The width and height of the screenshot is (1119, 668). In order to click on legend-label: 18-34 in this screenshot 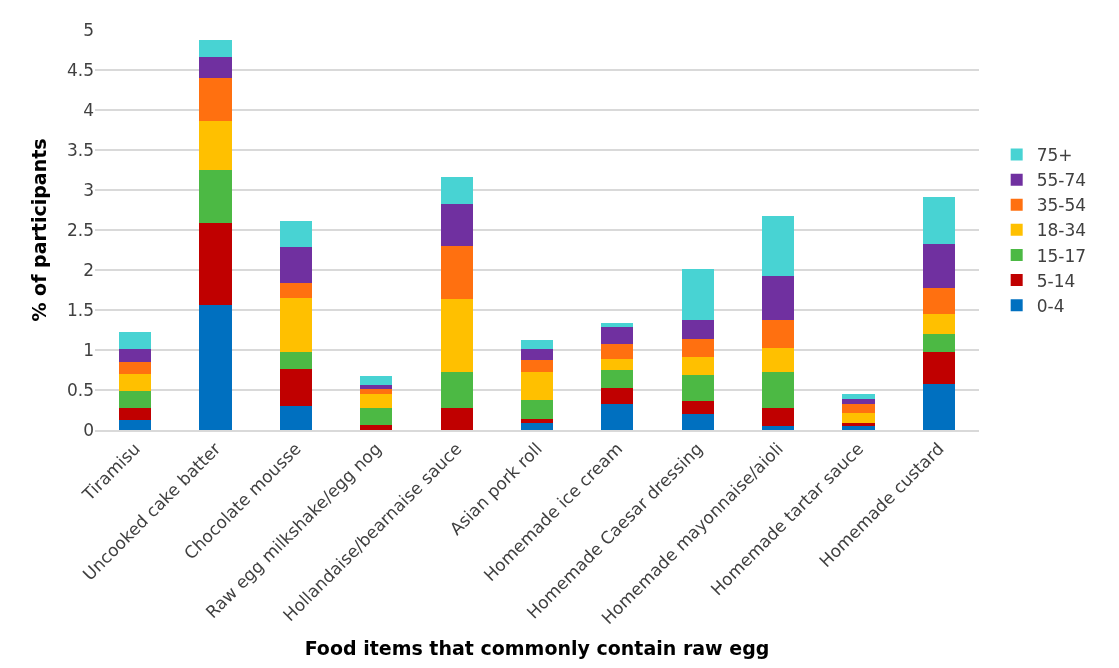, I will do `click(1061, 230)`.